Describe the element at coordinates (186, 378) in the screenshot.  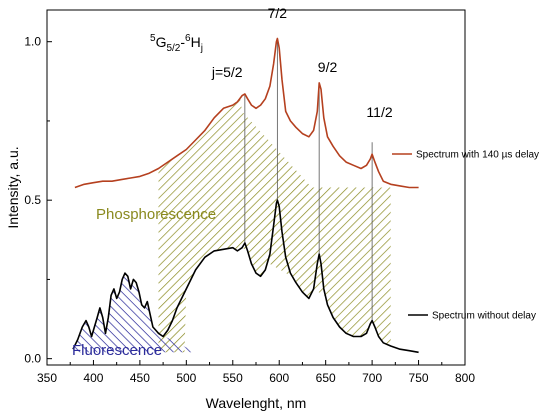
I see `x-tick-label: 500` at that location.